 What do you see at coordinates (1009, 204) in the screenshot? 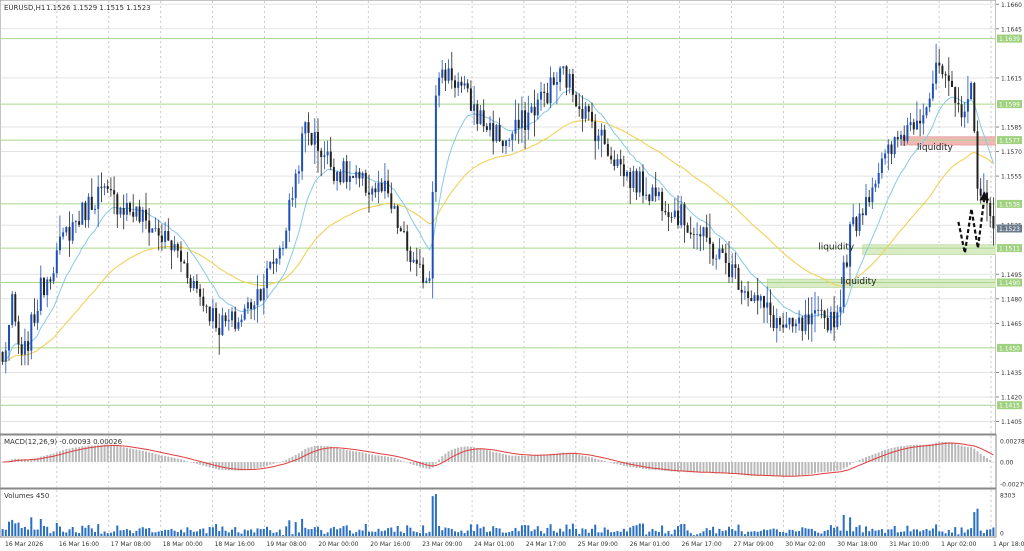
I see `level-tag-text: 1.1538` at bounding box center [1009, 204].